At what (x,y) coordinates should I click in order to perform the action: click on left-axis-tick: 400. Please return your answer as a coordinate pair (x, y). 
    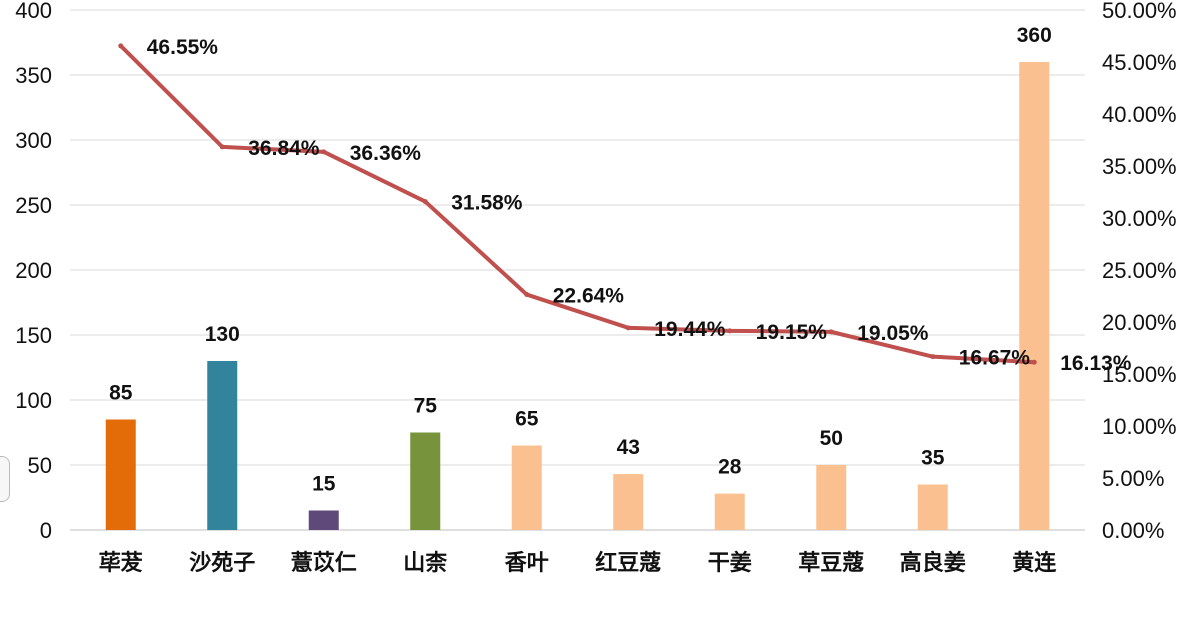
    Looking at the image, I should click on (33, 11).